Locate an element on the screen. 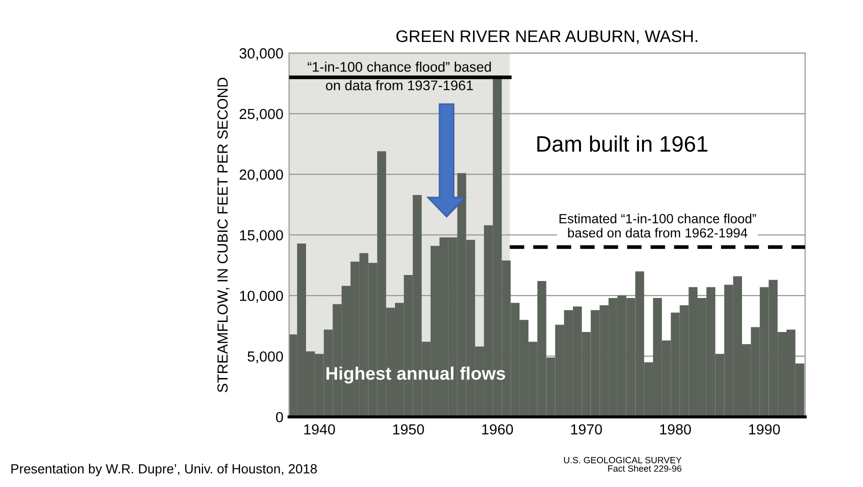 Image resolution: width=863 pixels, height=487 pixels. y-tick-label: 15,000 is located at coordinates (261, 236).